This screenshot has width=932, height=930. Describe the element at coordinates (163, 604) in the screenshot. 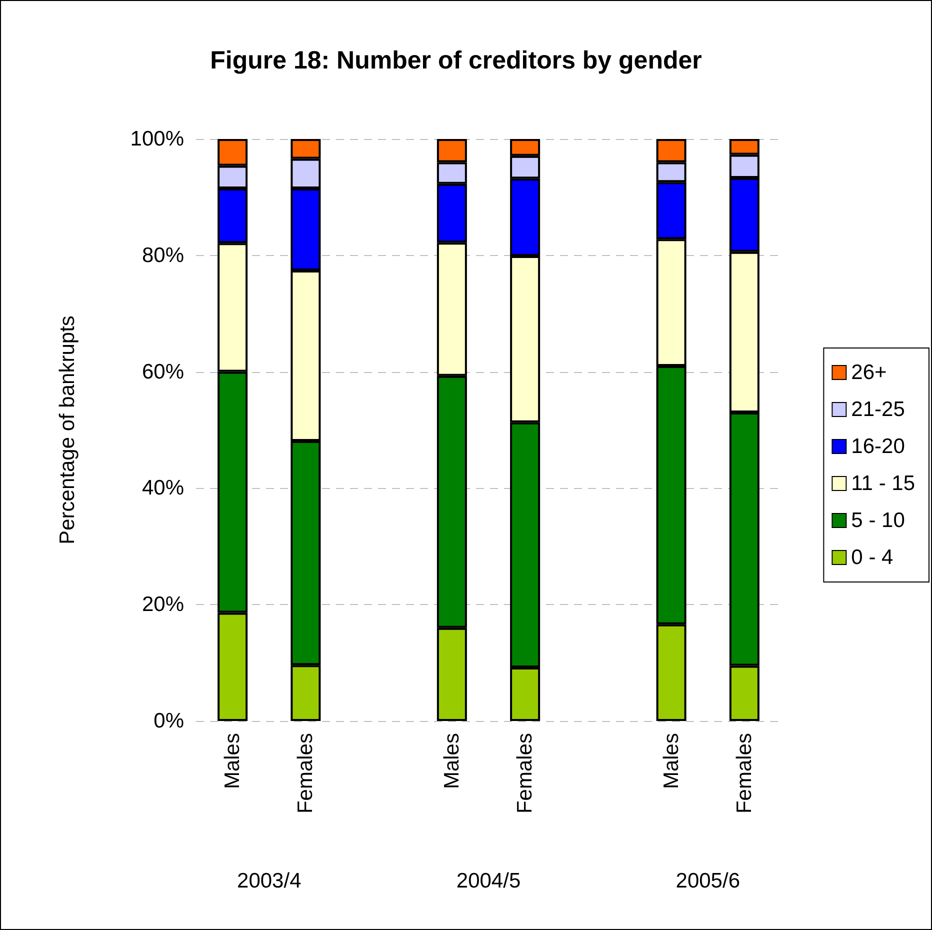

I see `y-tick-label: 20%` at that location.